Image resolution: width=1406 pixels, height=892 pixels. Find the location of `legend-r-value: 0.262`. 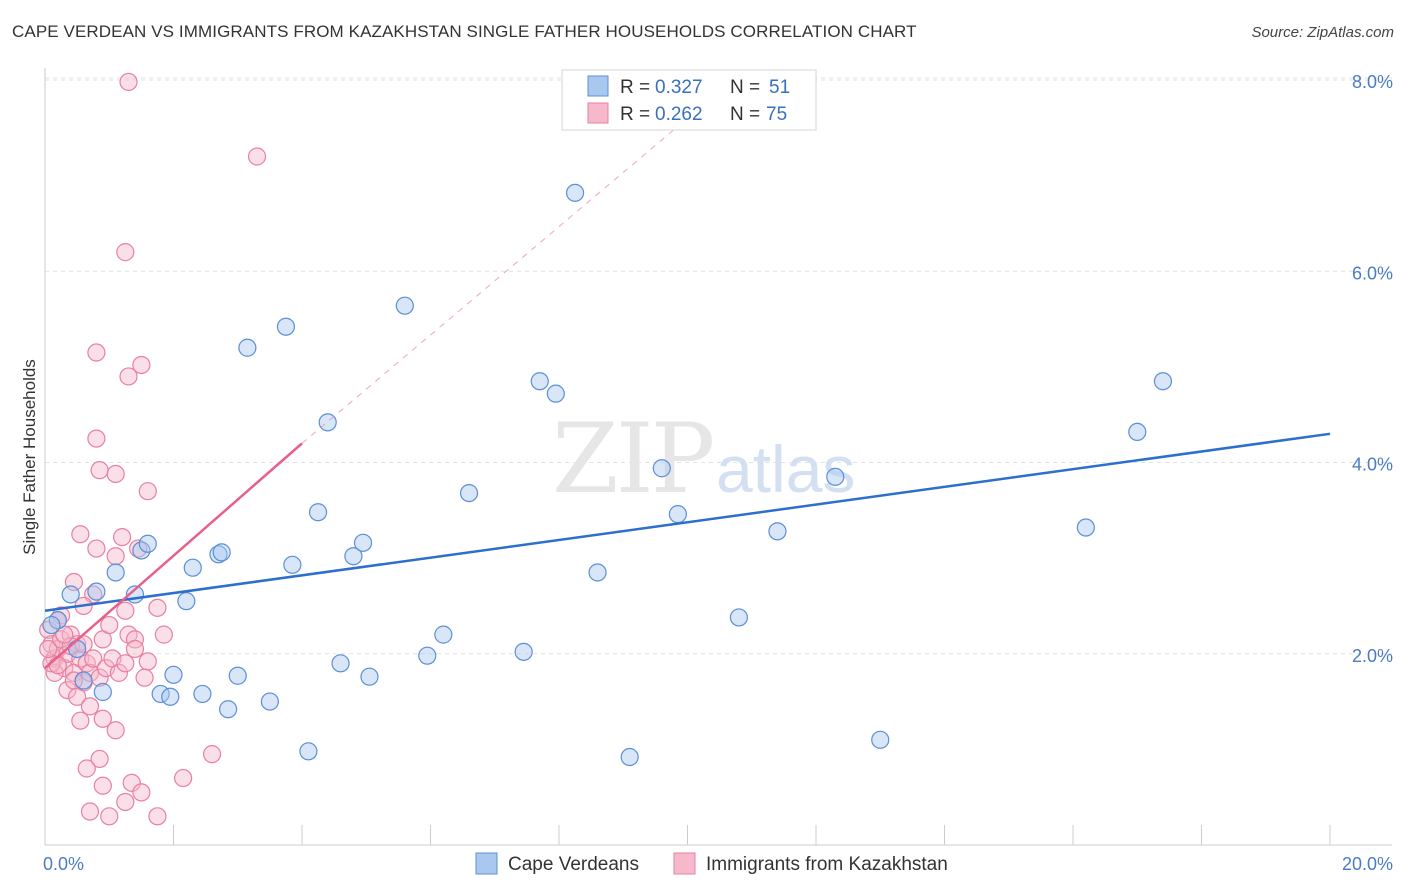

legend-r-value: 0.262 is located at coordinates (679, 114).